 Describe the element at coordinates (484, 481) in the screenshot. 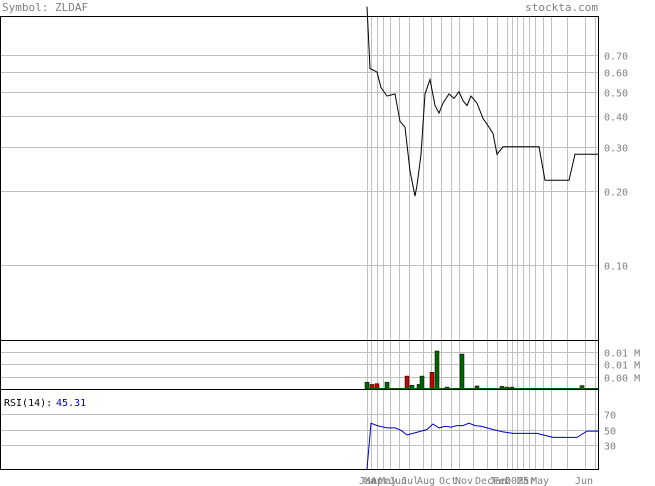

I see `x-tick-label: Dec` at that location.